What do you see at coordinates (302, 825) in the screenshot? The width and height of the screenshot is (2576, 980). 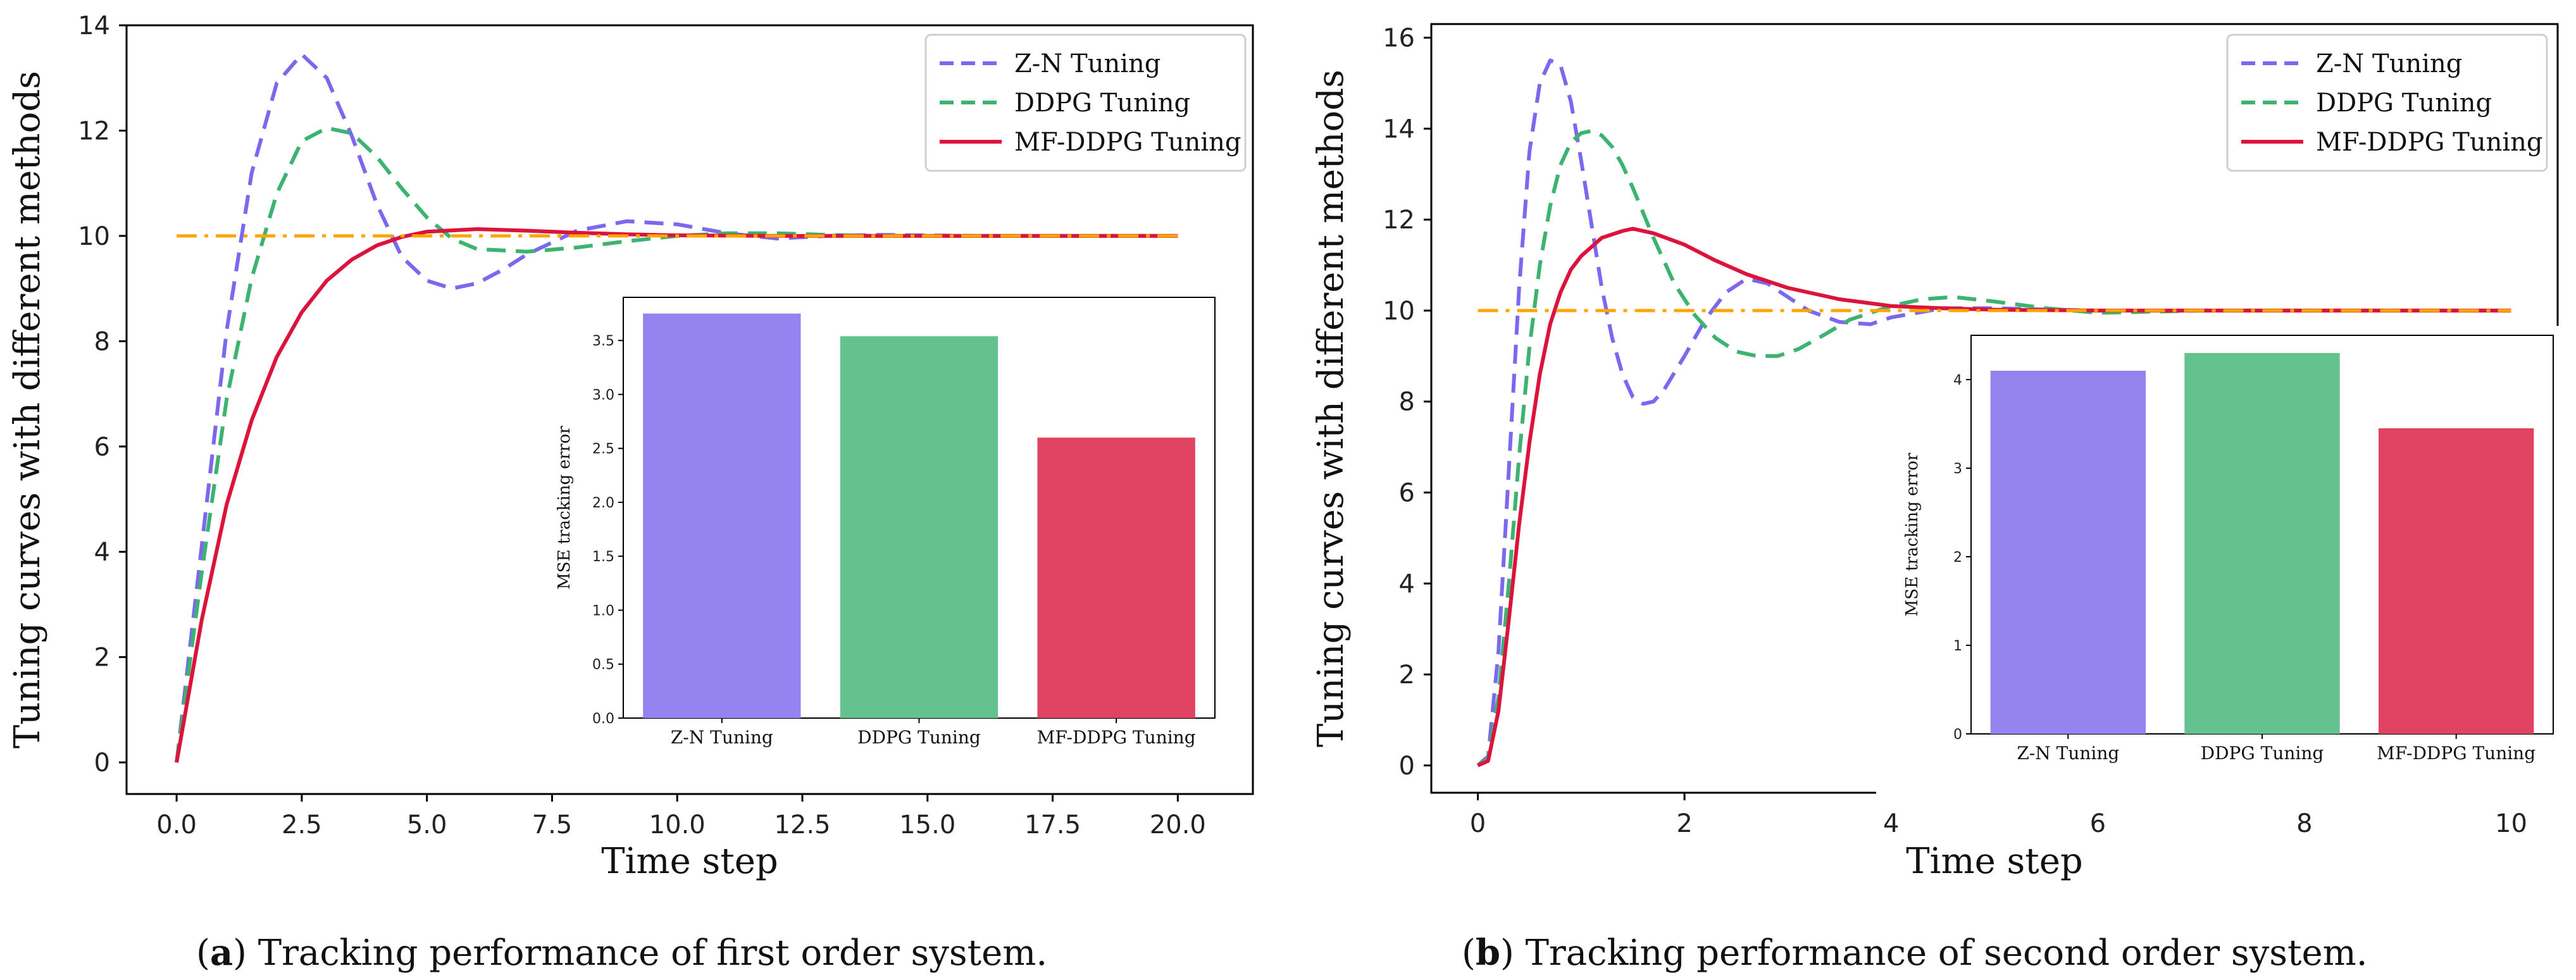 I see `x-tick-label: 2.5` at bounding box center [302, 825].